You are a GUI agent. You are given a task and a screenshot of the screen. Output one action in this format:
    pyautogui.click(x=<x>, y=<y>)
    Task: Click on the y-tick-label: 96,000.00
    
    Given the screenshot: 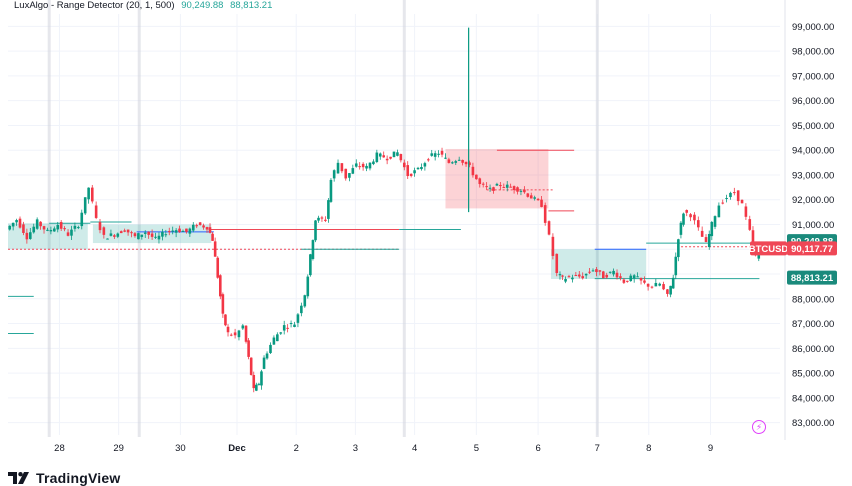 What is the action you would take?
    pyautogui.click(x=813, y=101)
    